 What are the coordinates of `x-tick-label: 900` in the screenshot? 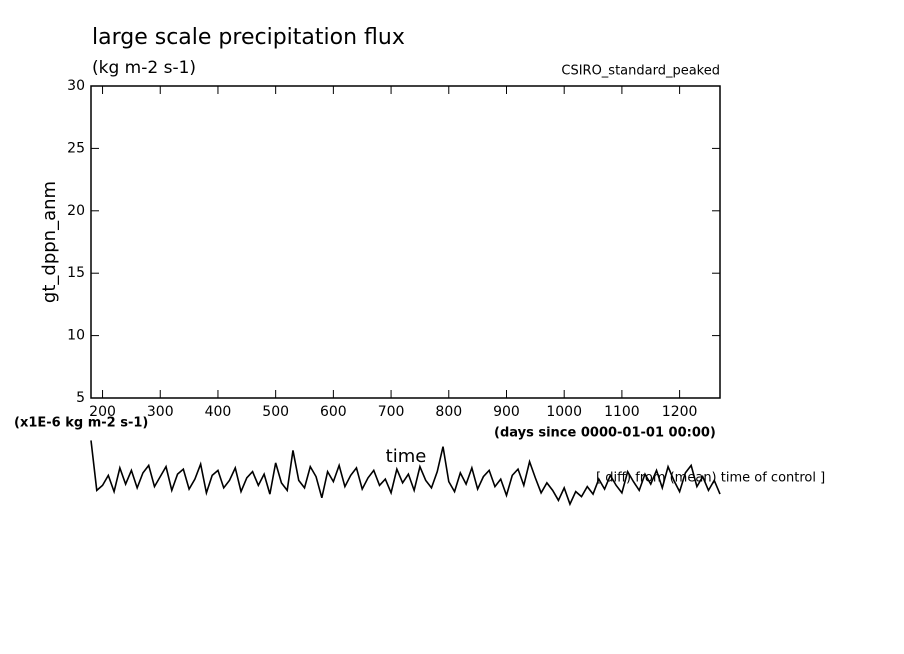 It's located at (506, 412).